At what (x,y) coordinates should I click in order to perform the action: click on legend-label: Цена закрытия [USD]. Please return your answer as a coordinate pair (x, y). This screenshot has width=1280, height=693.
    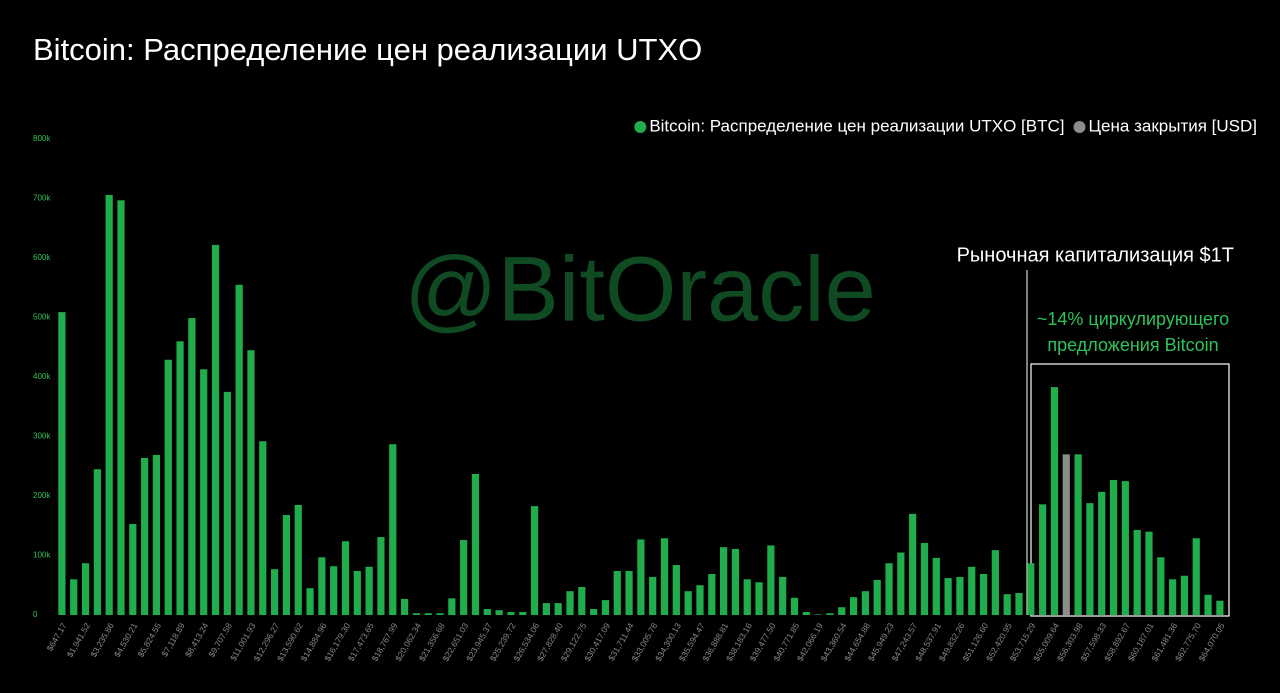
    Looking at the image, I should click on (1172, 125).